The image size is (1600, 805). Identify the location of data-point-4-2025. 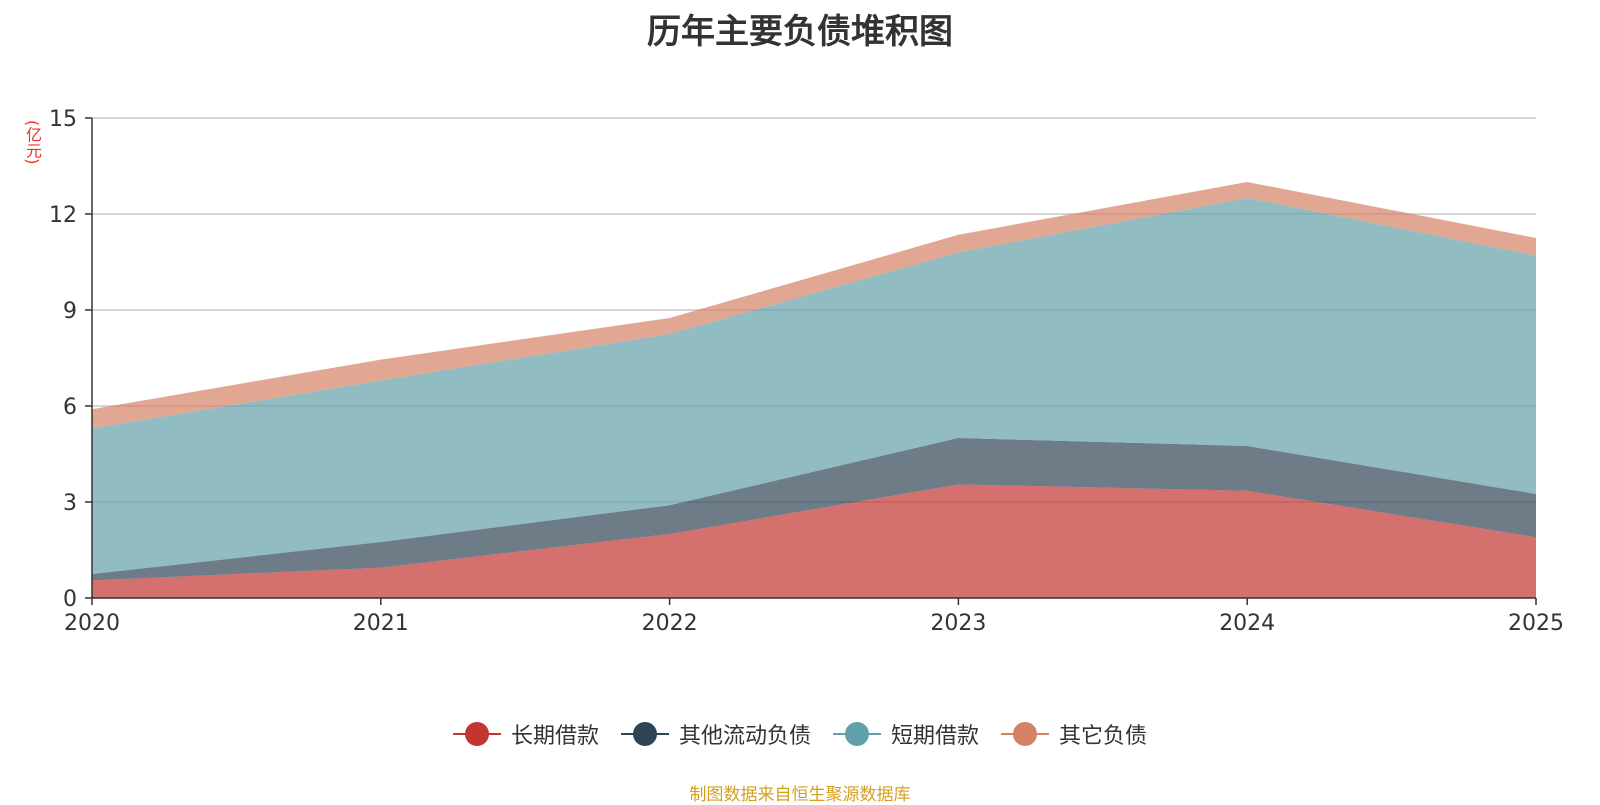
(1536, 238).